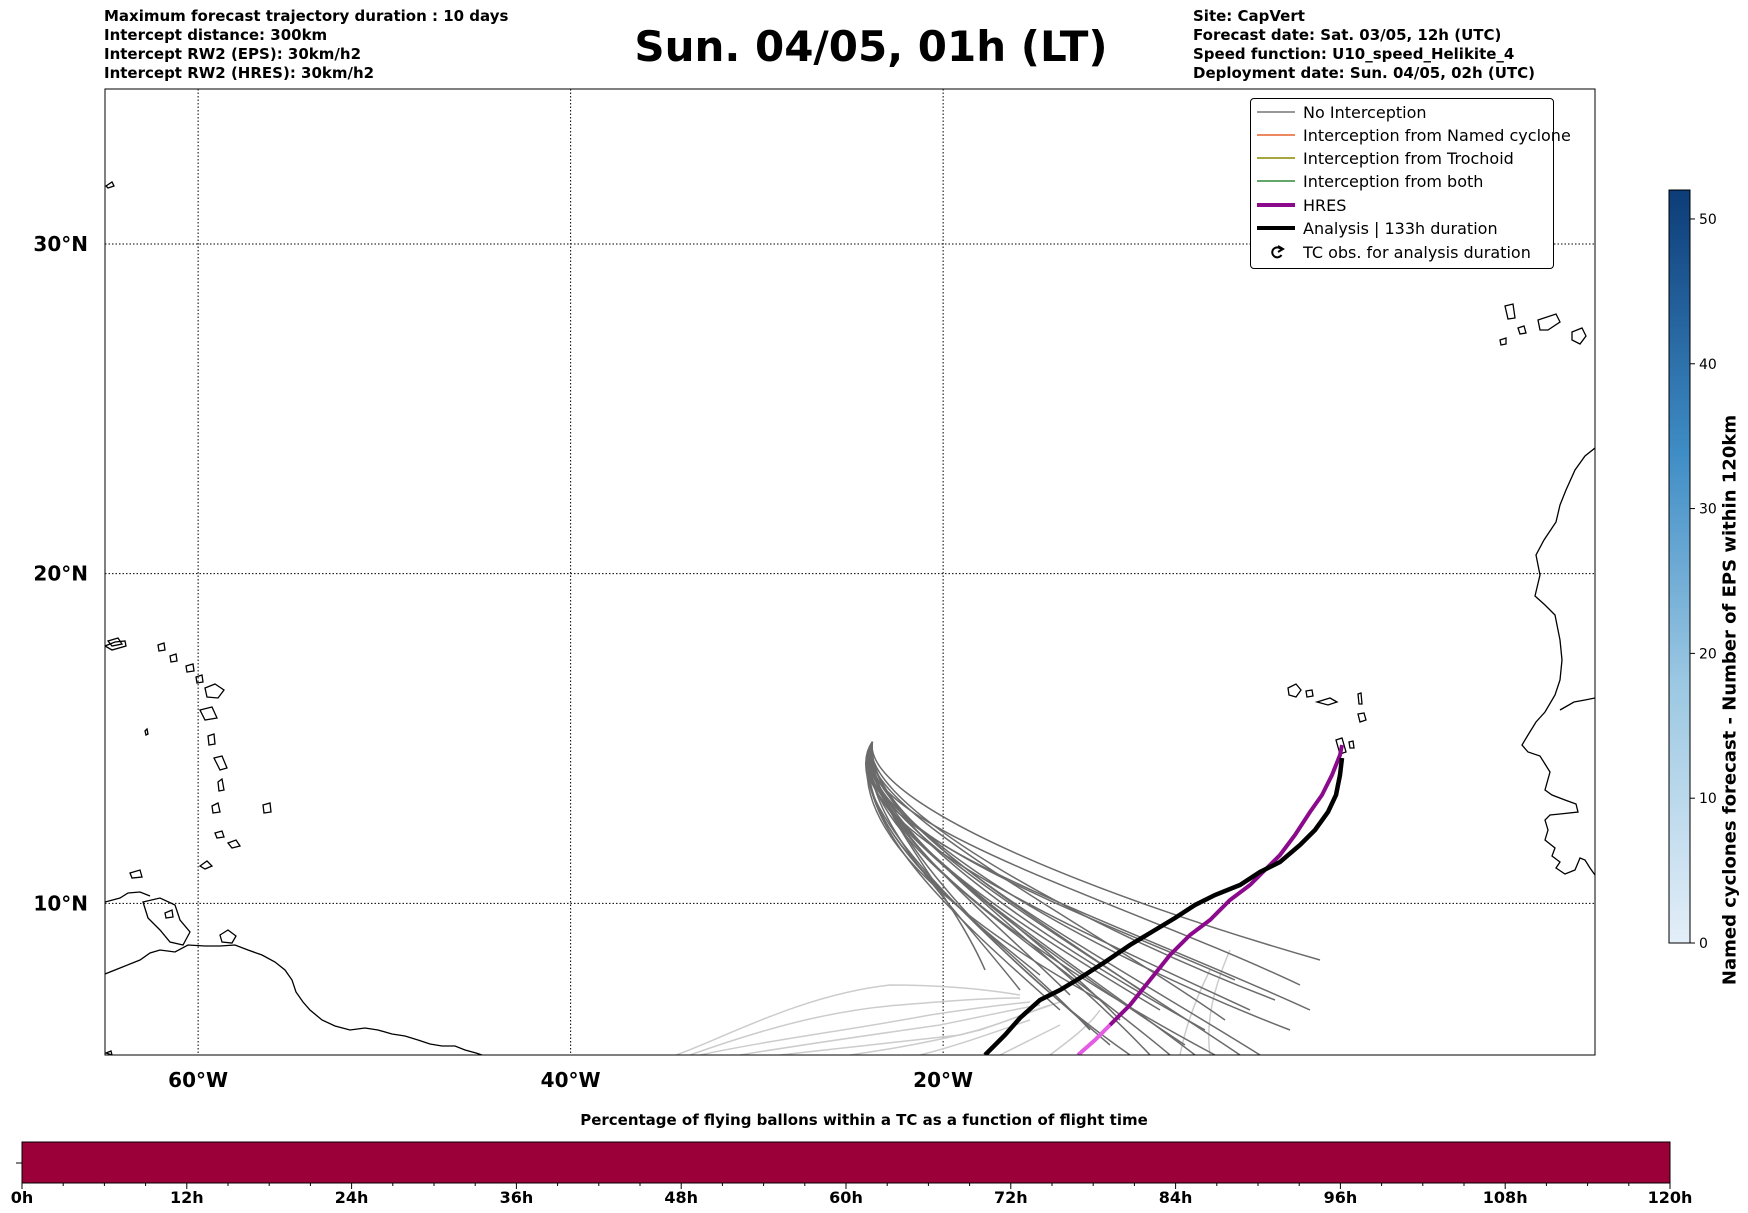 This screenshot has width=1748, height=1213. What do you see at coordinates (1362, 717) in the screenshot?
I see `cape-verde-boa-vista` at bounding box center [1362, 717].